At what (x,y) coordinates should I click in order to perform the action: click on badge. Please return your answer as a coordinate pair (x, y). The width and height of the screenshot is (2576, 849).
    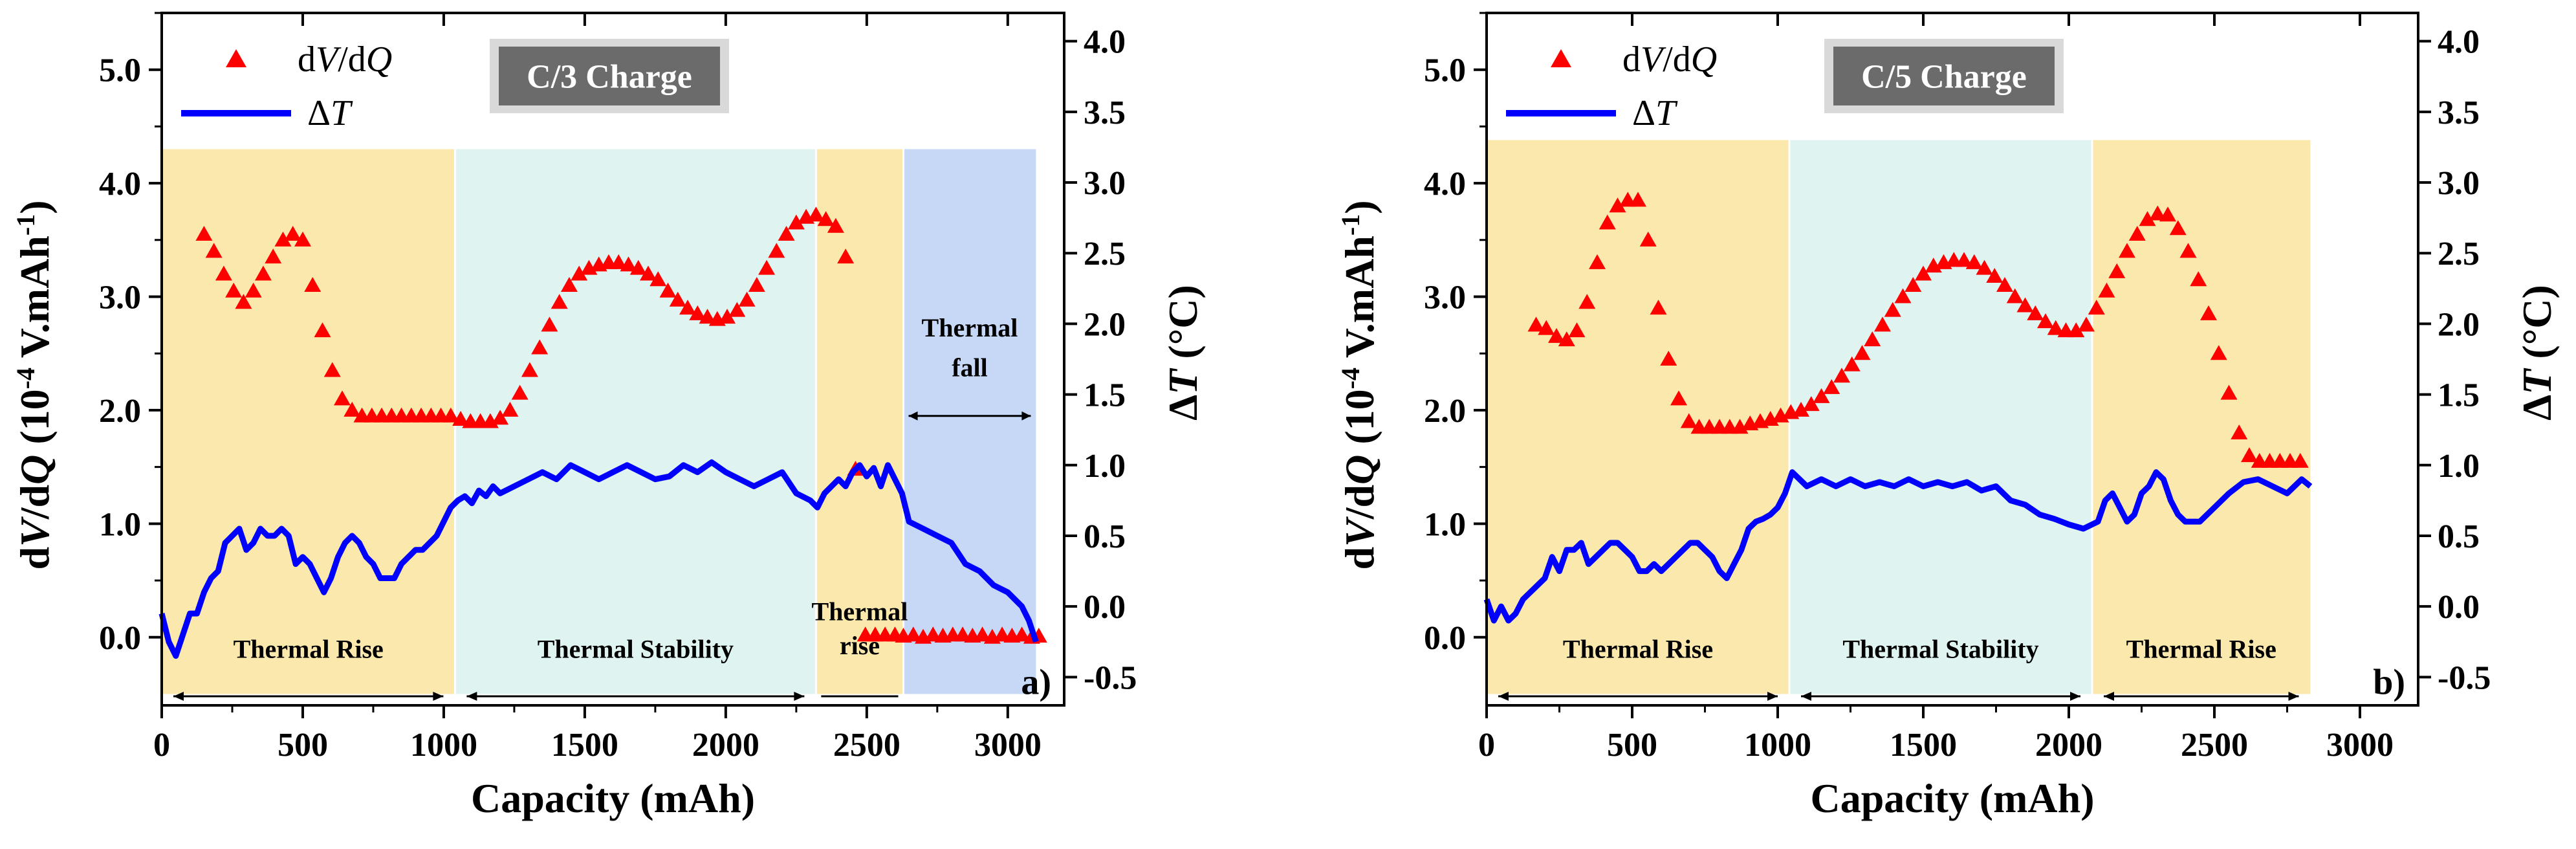
    Looking at the image, I should click on (1944, 76).